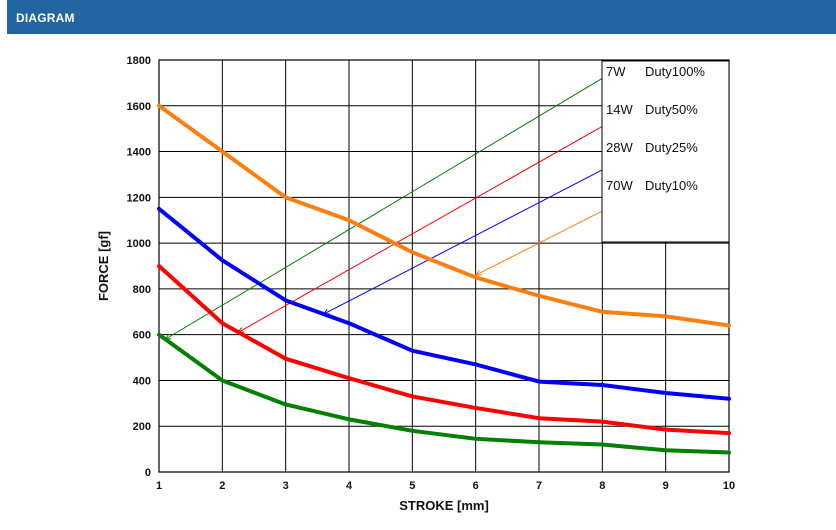  I want to click on x-tick-label: 5, so click(412, 486).